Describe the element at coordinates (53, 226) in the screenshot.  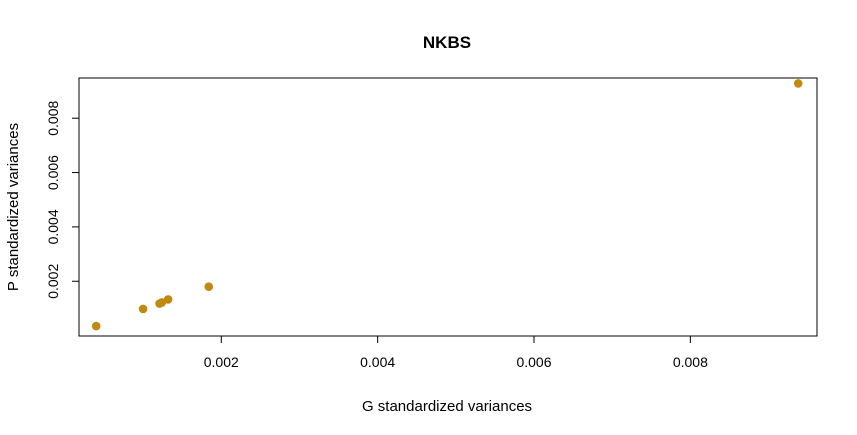
I see `y-tick-label: 0.004` at that location.